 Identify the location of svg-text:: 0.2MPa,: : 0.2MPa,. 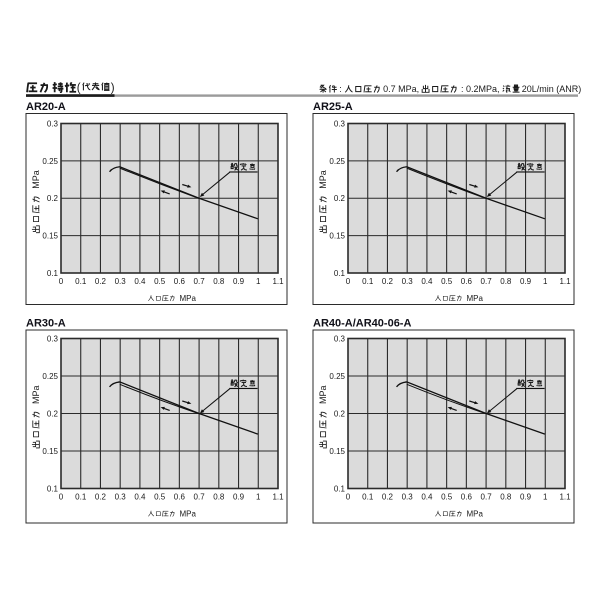
(480, 89).